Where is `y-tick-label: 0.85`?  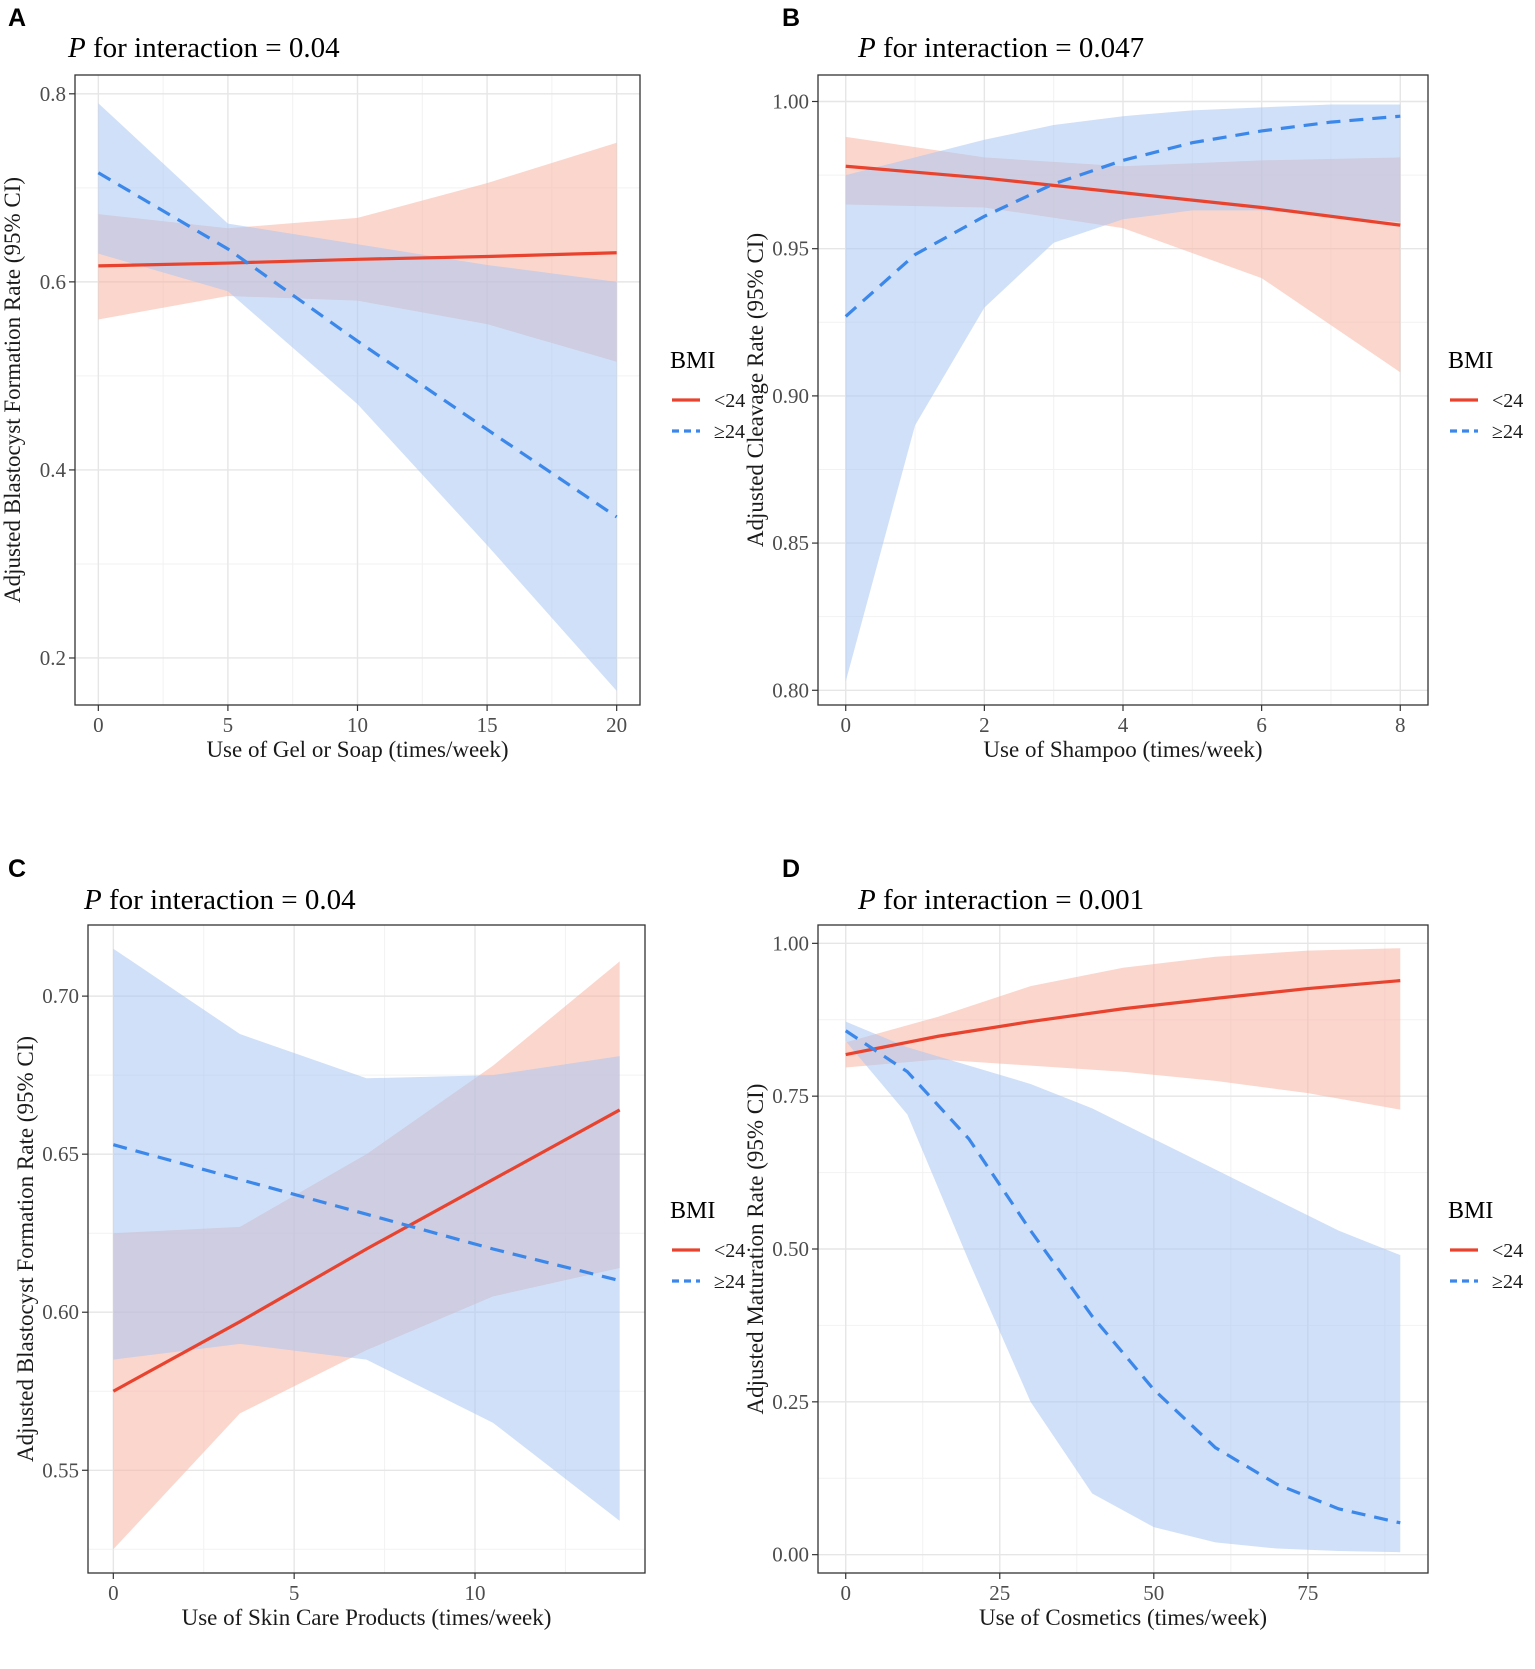
y-tick-label: 0.85 is located at coordinates (790, 543).